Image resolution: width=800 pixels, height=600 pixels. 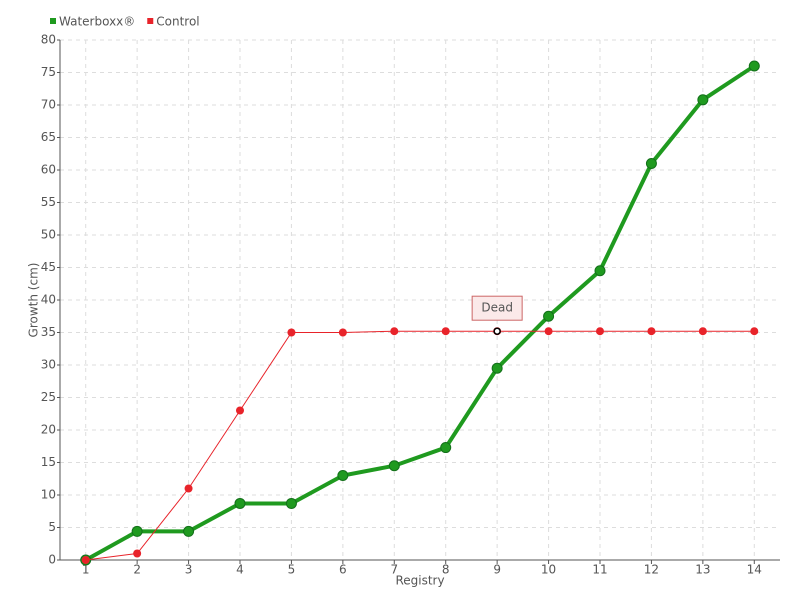 I want to click on x-tick-label: 12, so click(x=651, y=570).